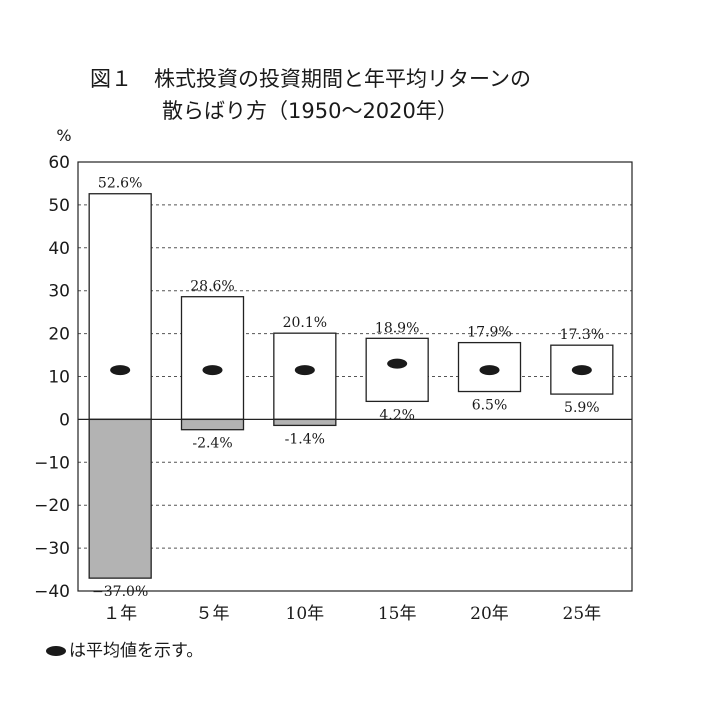 The width and height of the screenshot is (716, 718). I want to click on y-tick-label: −20, so click(52, 506).